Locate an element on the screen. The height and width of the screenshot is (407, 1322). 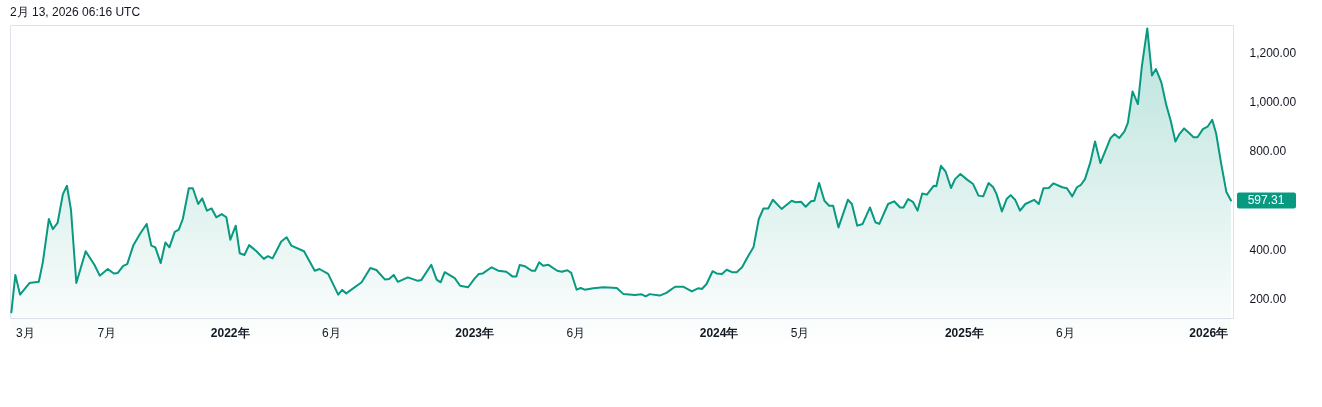
x-tick-label: 7月 is located at coordinates (107, 332).